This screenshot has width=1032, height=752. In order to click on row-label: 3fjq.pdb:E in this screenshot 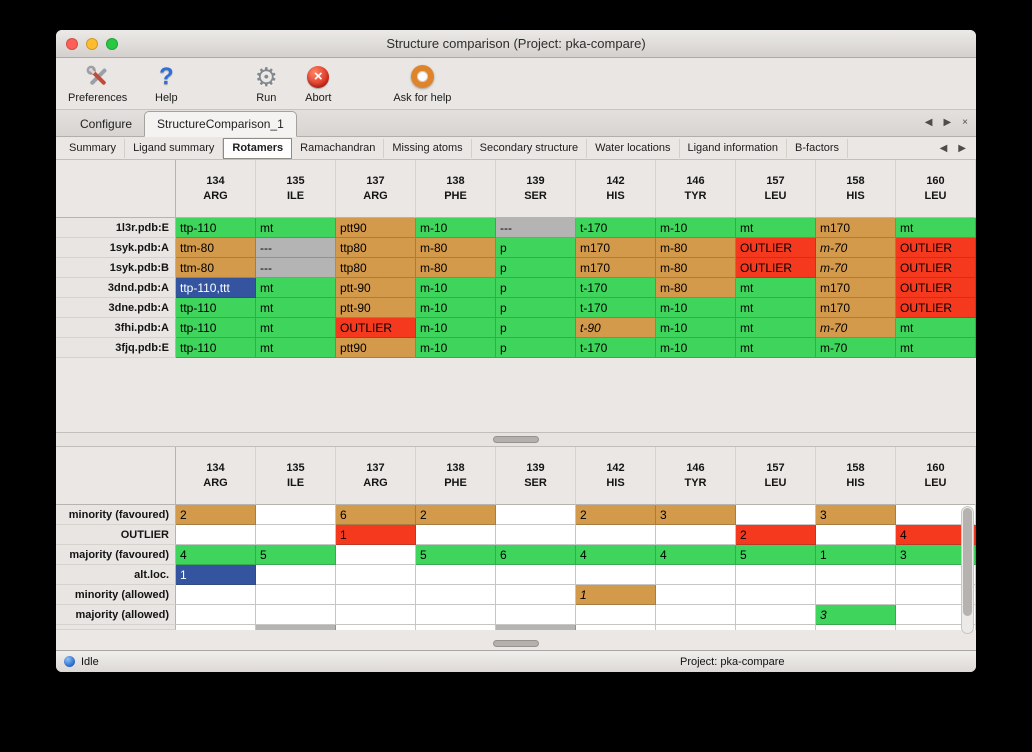, I will do `click(116, 348)`.